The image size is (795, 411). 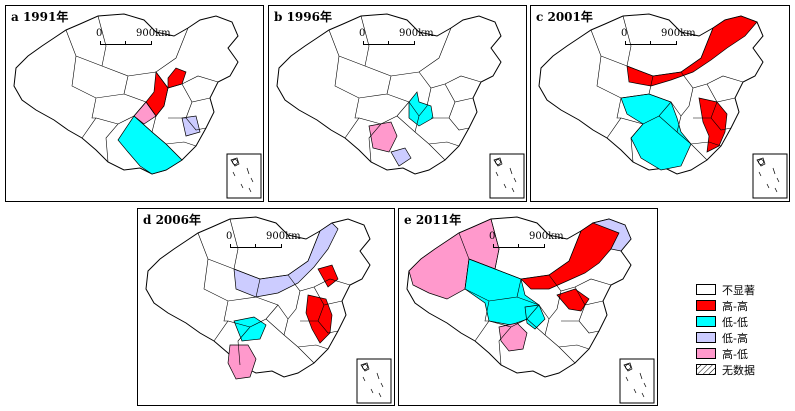 I want to click on panel-title: d 2006年, so click(x=172, y=220).